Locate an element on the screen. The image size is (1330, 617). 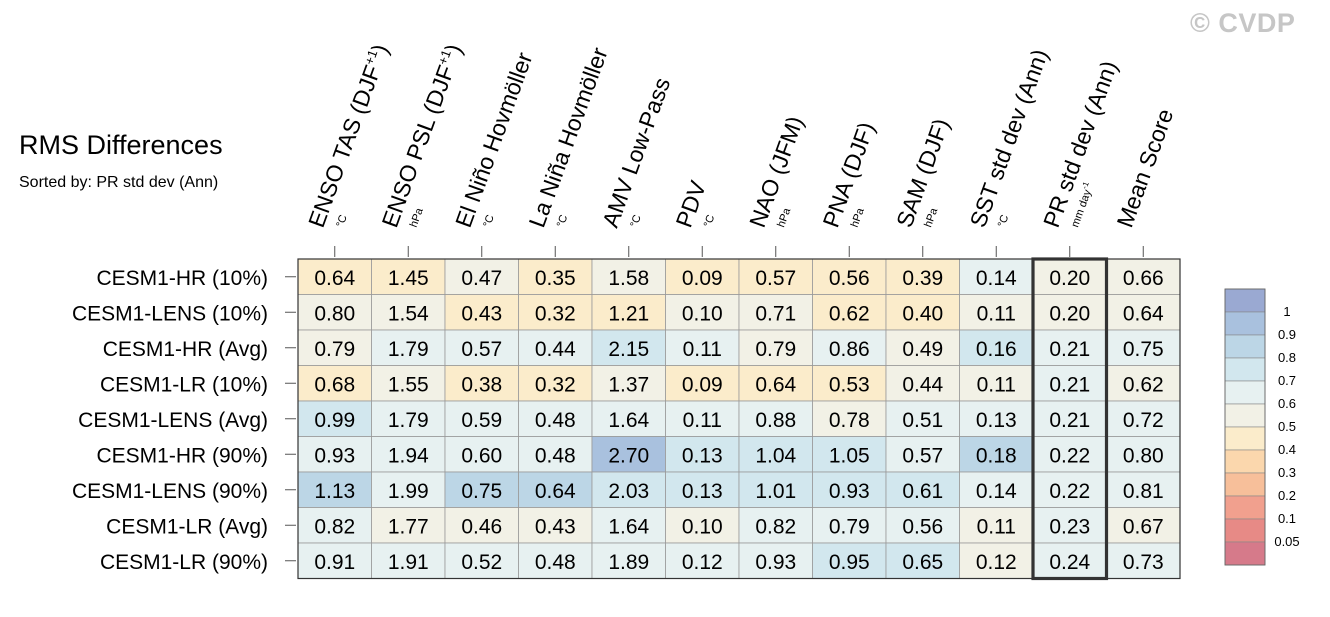
cell-value: 0.49 is located at coordinates (922, 349).